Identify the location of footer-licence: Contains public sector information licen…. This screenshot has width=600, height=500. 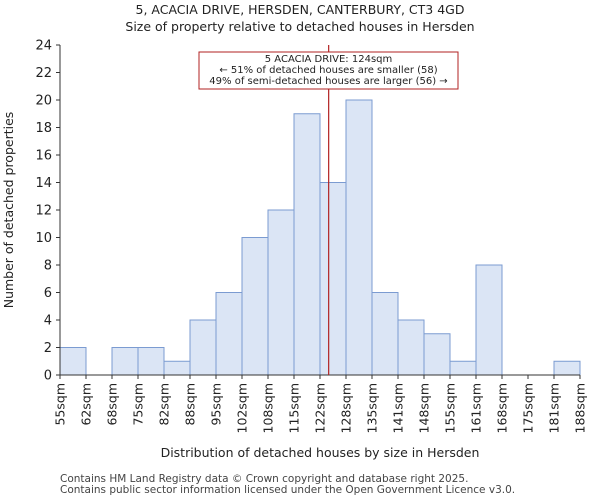
(288, 490).